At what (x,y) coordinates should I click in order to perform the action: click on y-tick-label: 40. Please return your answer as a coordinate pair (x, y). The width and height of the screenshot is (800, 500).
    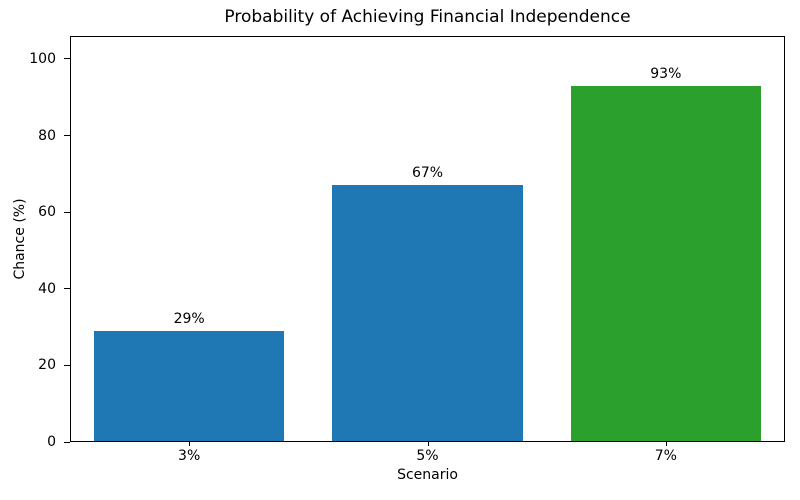
    Looking at the image, I should click on (47, 288).